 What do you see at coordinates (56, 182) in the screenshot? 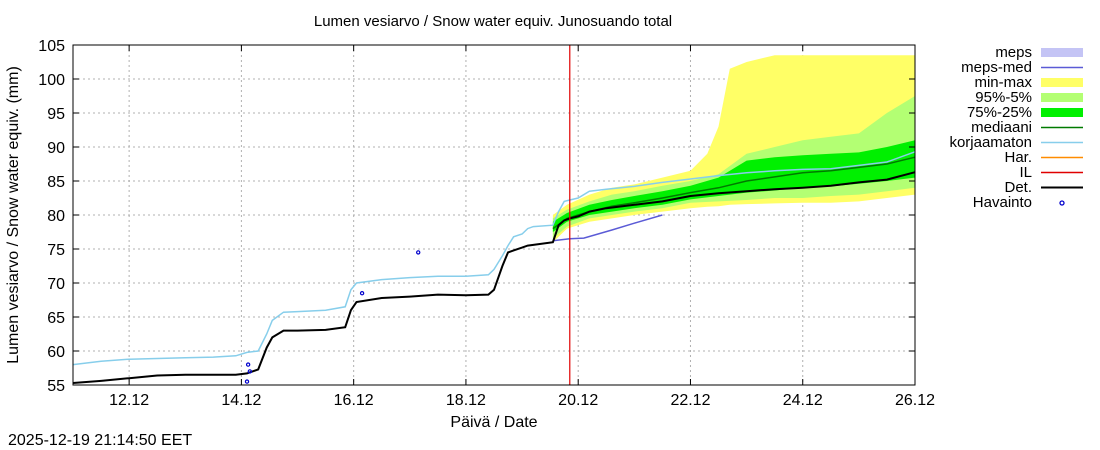
I see `y-tick-label: 85` at bounding box center [56, 182].